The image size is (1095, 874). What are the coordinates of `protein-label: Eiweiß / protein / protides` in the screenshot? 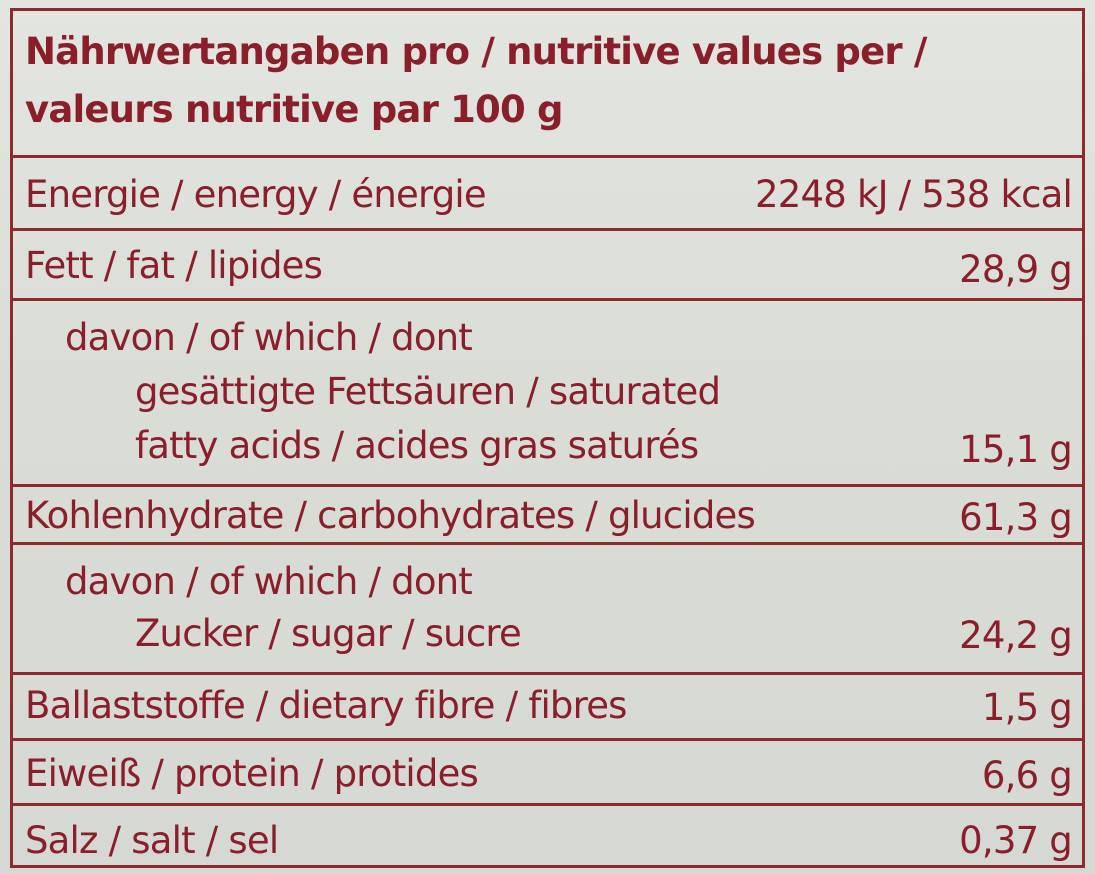 It's located at (252, 773).